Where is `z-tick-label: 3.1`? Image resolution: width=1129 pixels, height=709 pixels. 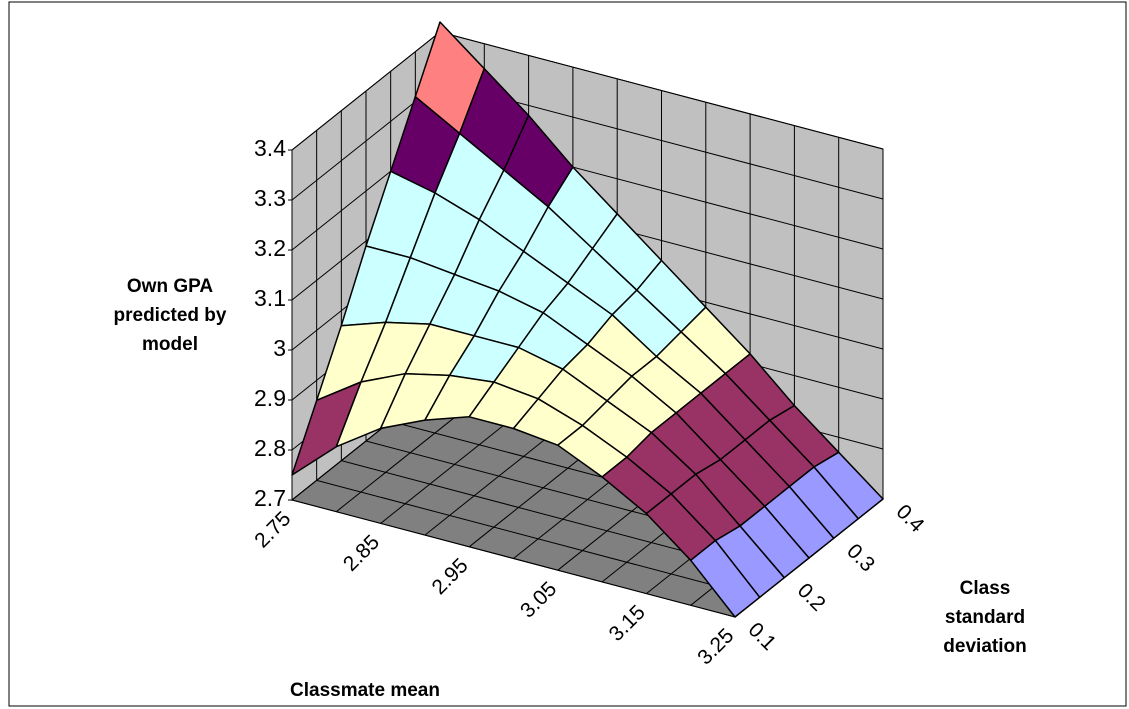
z-tick-label: 3.1 is located at coordinates (270, 298).